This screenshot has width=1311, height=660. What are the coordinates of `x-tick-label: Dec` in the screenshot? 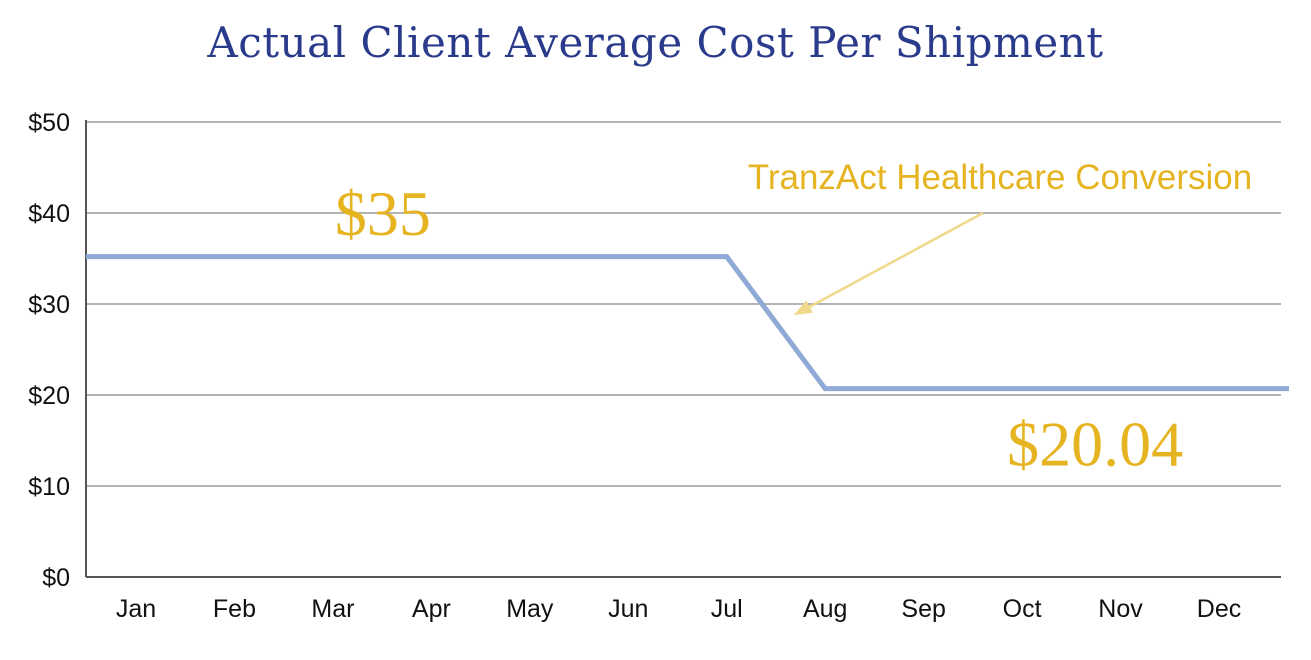 It's located at (1219, 609).